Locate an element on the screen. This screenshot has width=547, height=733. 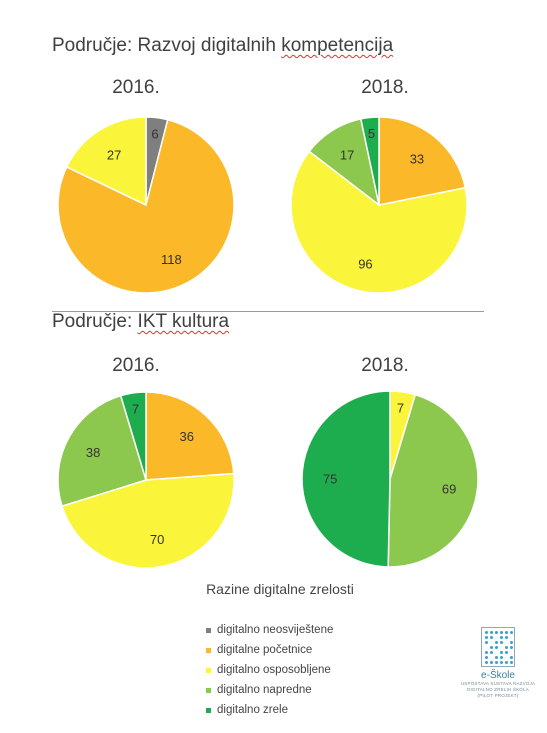
chart-title-2016-ict: 2016. is located at coordinates (136, 365).